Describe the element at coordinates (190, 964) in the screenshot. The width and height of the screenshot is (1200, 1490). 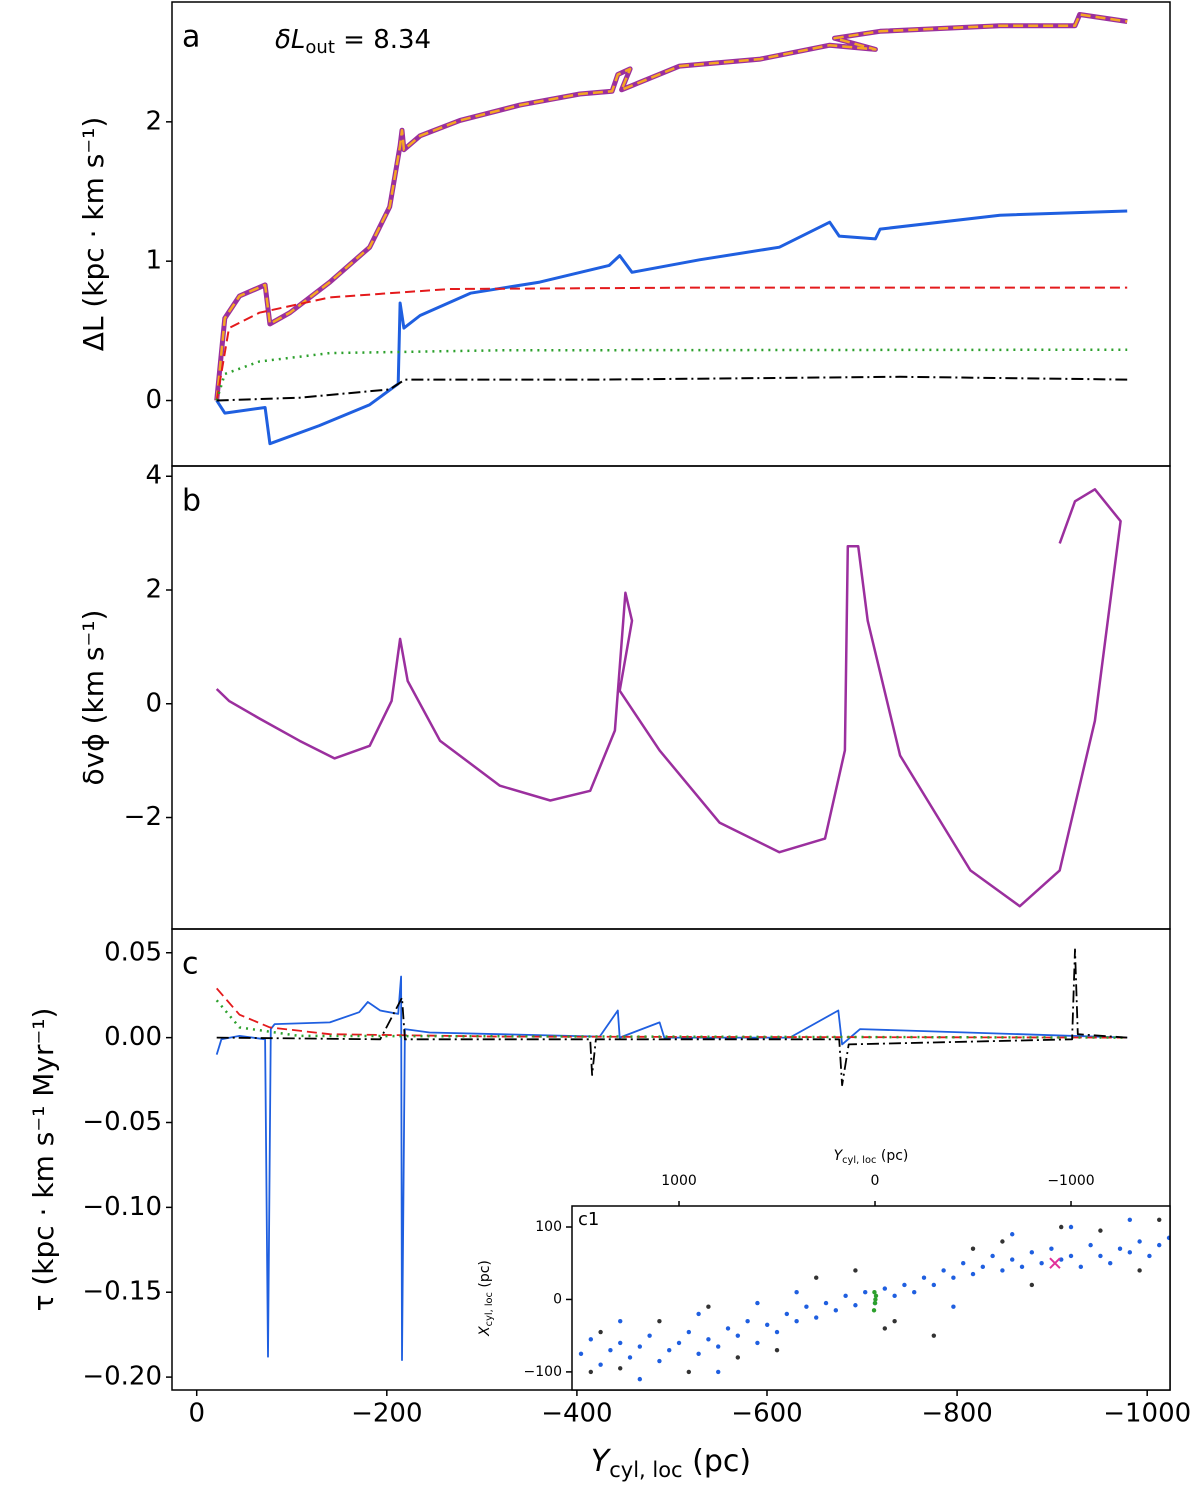
I see `panel-label: c` at that location.